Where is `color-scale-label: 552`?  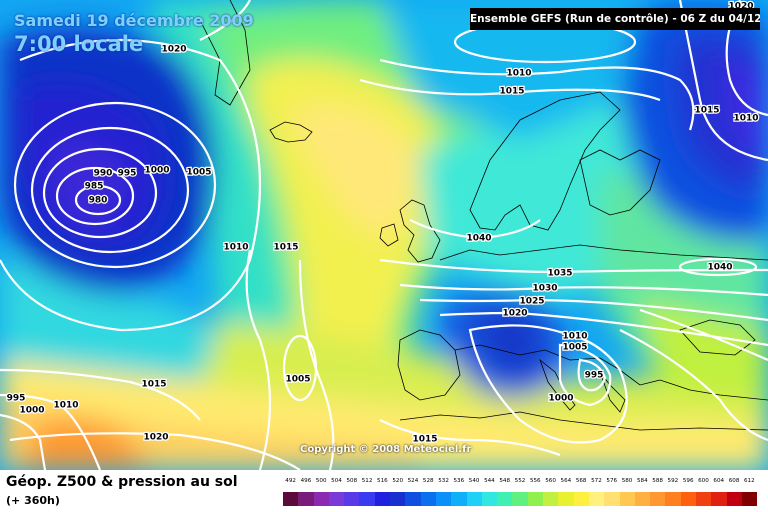
color-scale-label: 552 is located at coordinates (520, 481).